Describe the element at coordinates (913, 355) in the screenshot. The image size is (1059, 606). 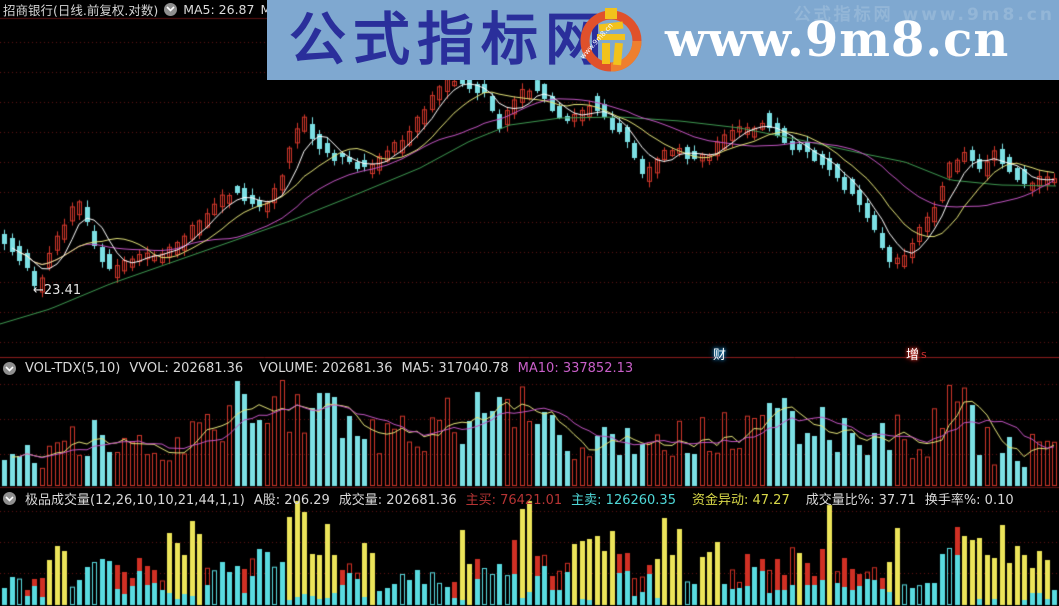
I see `label-zeng: 增` at that location.